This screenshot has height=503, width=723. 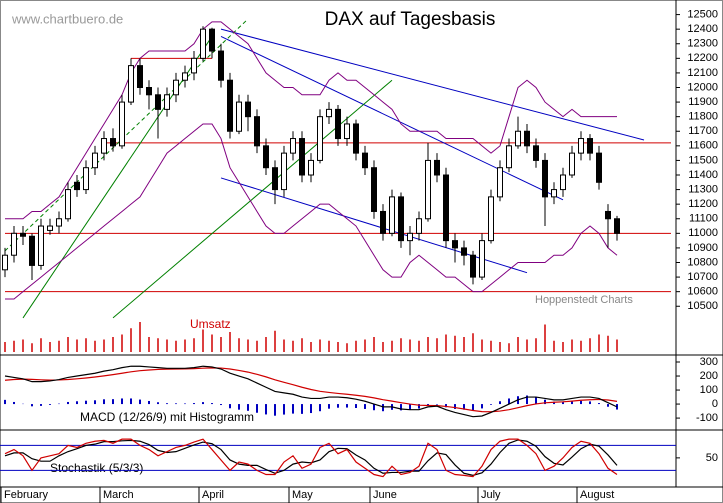 What do you see at coordinates (702, 58) in the screenshot?
I see `y-tick-label: 12200` at bounding box center [702, 58].